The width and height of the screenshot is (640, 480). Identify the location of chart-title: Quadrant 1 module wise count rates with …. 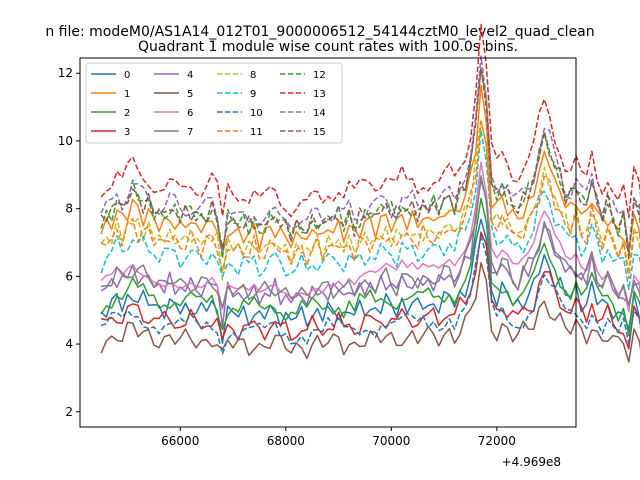
(328, 47).